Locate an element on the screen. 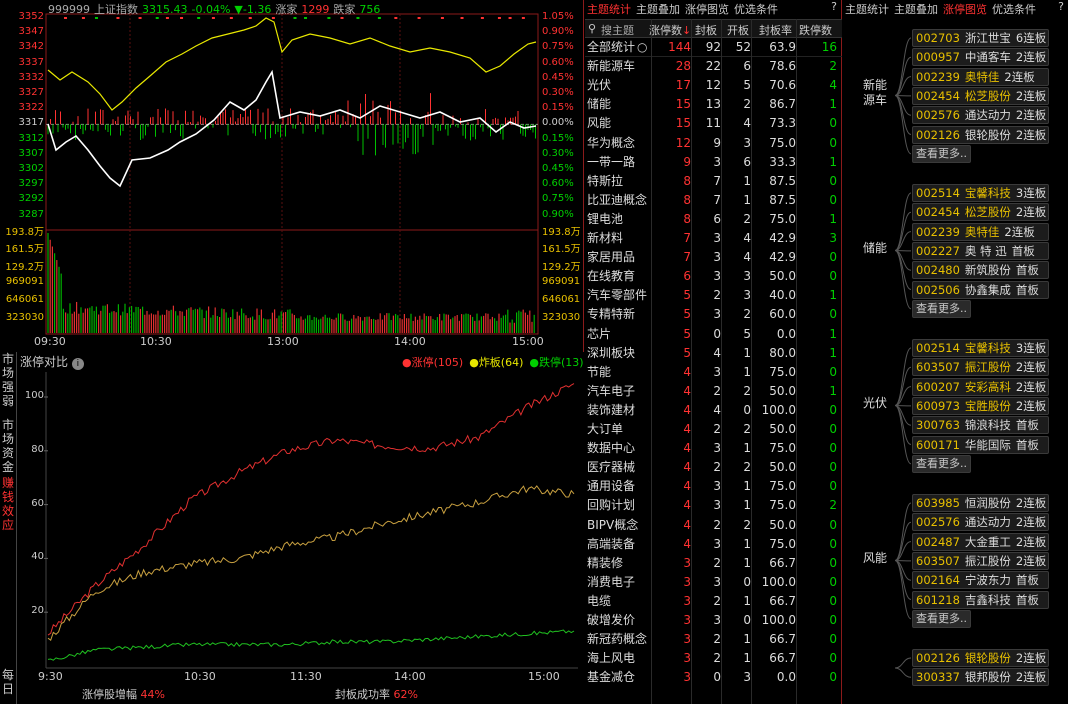 This screenshot has width=1068, height=704. col-kb: 开板 is located at coordinates (738, 30).